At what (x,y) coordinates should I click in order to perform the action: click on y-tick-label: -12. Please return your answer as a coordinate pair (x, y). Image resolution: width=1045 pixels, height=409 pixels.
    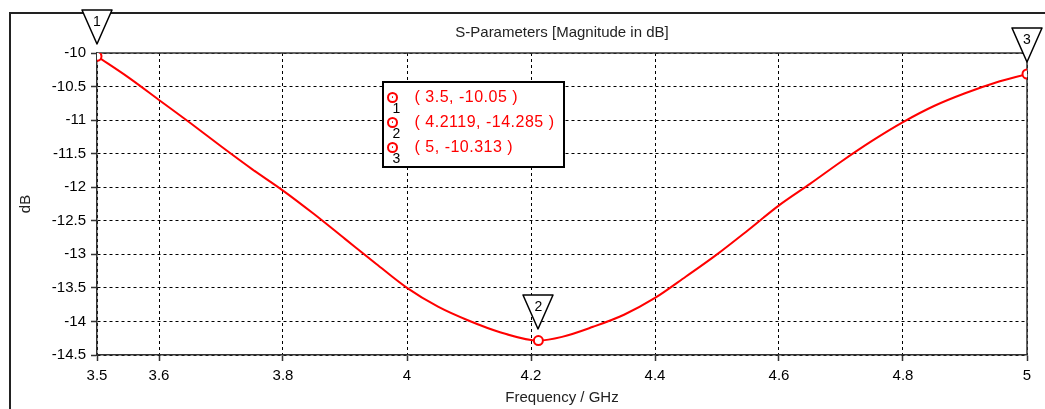
    Looking at the image, I should click on (75, 186).